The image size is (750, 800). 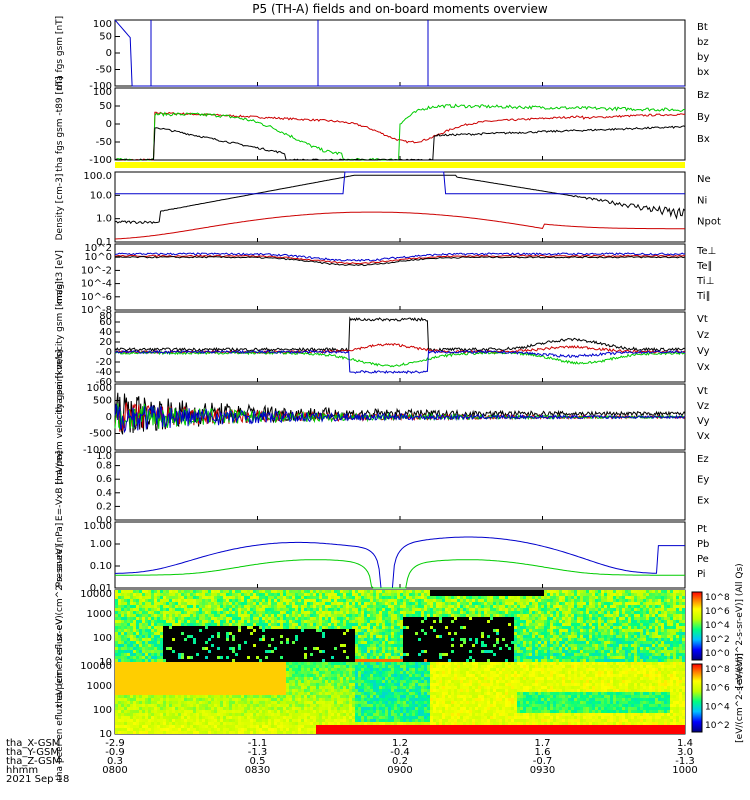 I want to click on y-tick-label: 50, so click(x=105, y=106).